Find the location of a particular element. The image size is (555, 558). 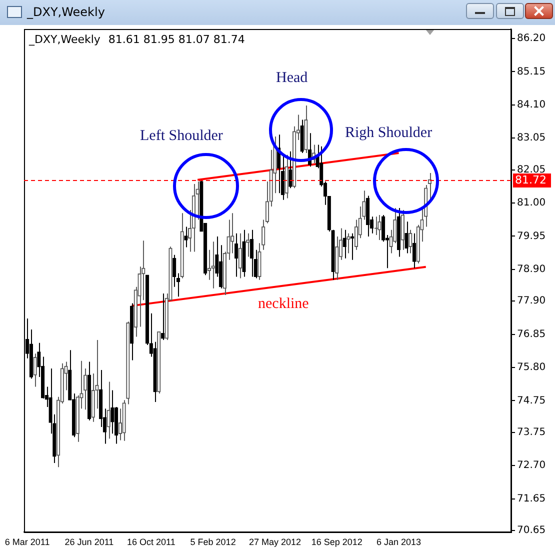

y-tick-label: 82.05 is located at coordinates (531, 170).